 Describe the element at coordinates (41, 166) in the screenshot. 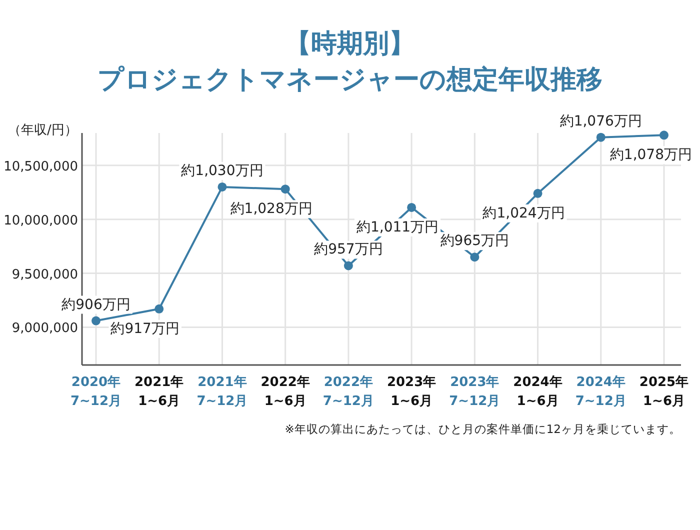

I see `y-tick-label: 10,500,000` at that location.